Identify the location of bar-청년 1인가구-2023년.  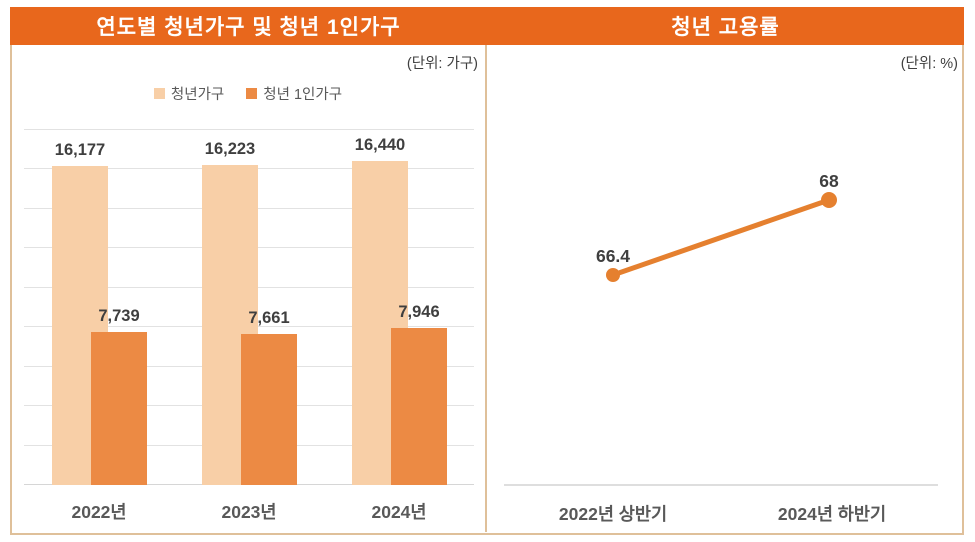
(269, 409).